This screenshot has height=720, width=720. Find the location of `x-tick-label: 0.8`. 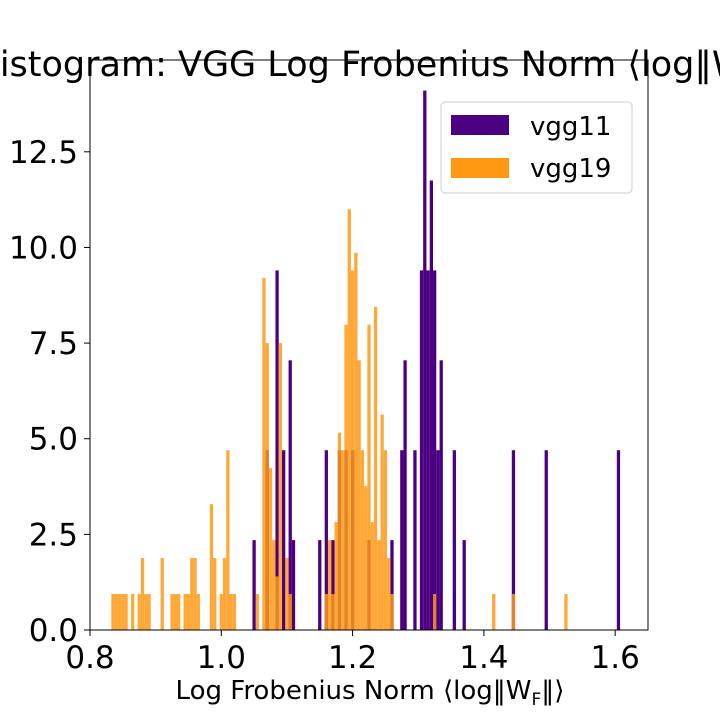

x-tick-label: 0.8 is located at coordinates (89, 658).